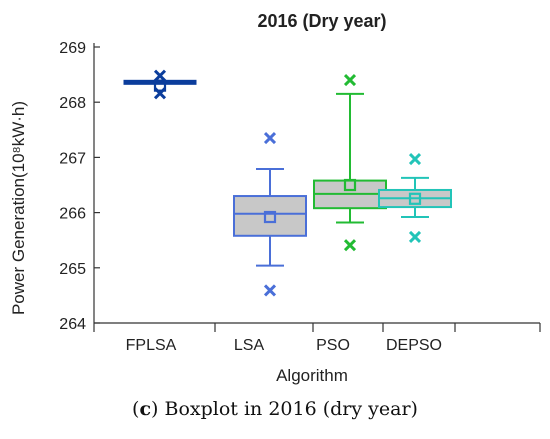 This screenshot has height=439, width=550. Describe the element at coordinates (288, 409) in the screenshot. I see `caption-text: Boxplot in 2016 (dry year)` at that location.